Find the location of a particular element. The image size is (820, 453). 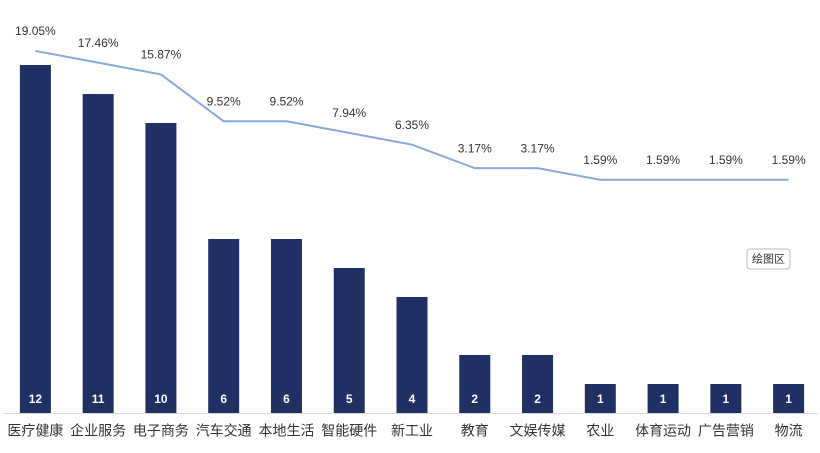

line-value-label: 17.46% is located at coordinates (98, 43).